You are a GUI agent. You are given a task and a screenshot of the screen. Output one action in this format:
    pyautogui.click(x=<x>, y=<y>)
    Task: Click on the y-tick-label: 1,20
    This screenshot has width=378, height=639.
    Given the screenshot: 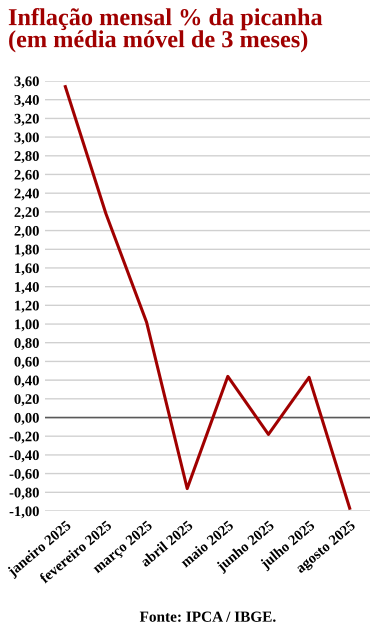 What is the action you would take?
    pyautogui.click(x=27, y=306)
    